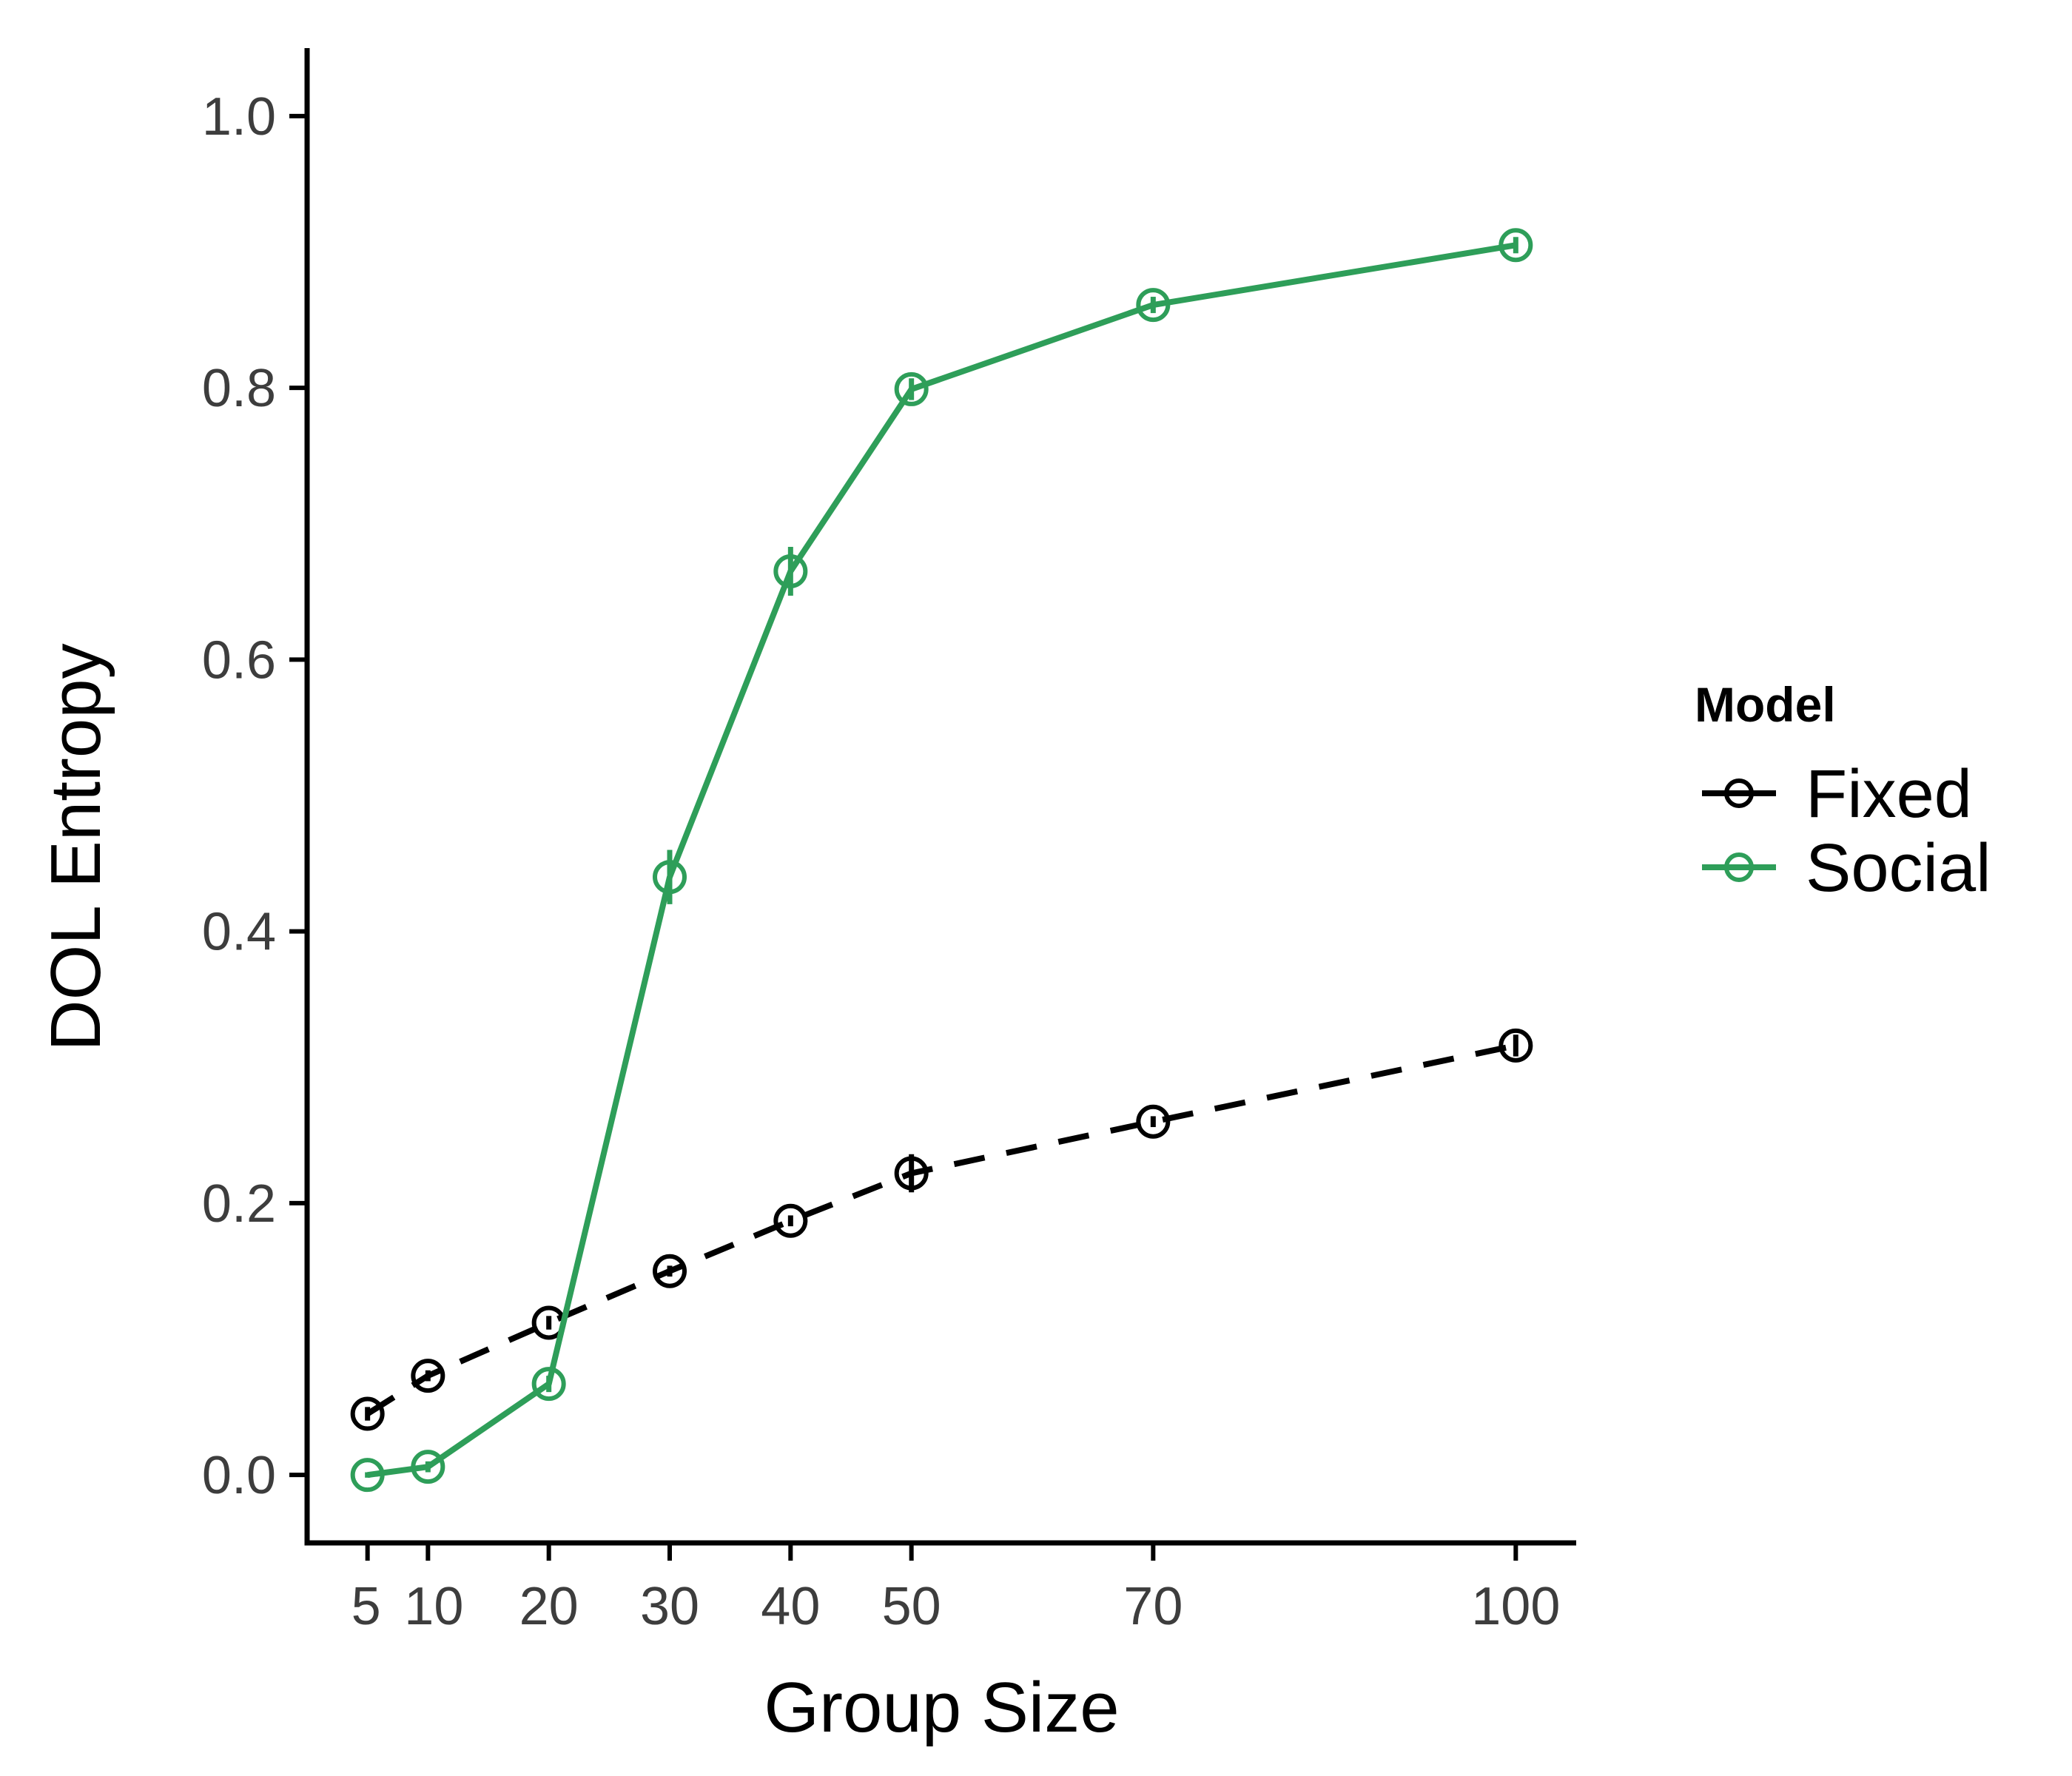 This screenshot has width=2072, height=1776. Describe the element at coordinates (239, 388) in the screenshot. I see `y-tick-label: 0.8` at that location.